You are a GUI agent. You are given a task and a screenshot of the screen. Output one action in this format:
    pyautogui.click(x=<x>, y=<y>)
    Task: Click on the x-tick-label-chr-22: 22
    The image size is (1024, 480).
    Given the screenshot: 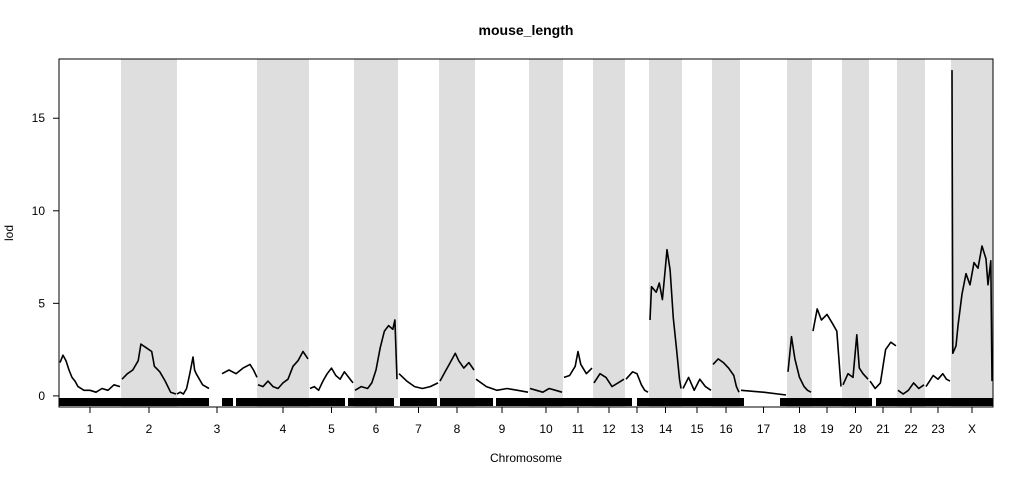 What is the action you would take?
    pyautogui.click(x=911, y=429)
    